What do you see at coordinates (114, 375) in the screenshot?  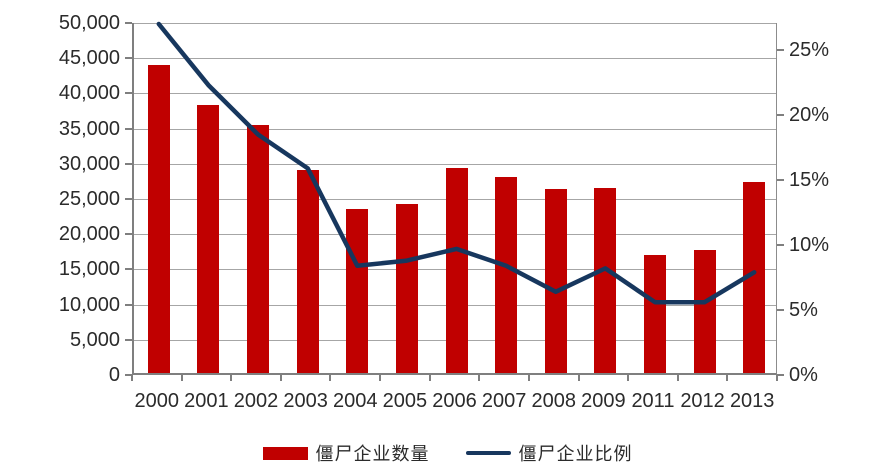 I see `left-axis-tick-label: 0` at bounding box center [114, 375].